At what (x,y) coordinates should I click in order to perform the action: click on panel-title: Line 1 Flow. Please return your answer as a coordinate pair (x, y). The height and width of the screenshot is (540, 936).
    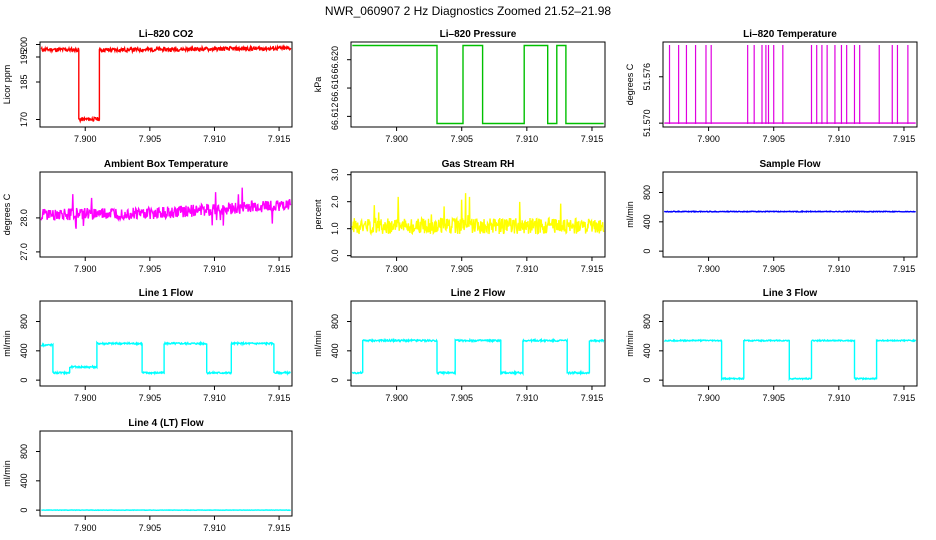
    Looking at the image, I should click on (166, 293).